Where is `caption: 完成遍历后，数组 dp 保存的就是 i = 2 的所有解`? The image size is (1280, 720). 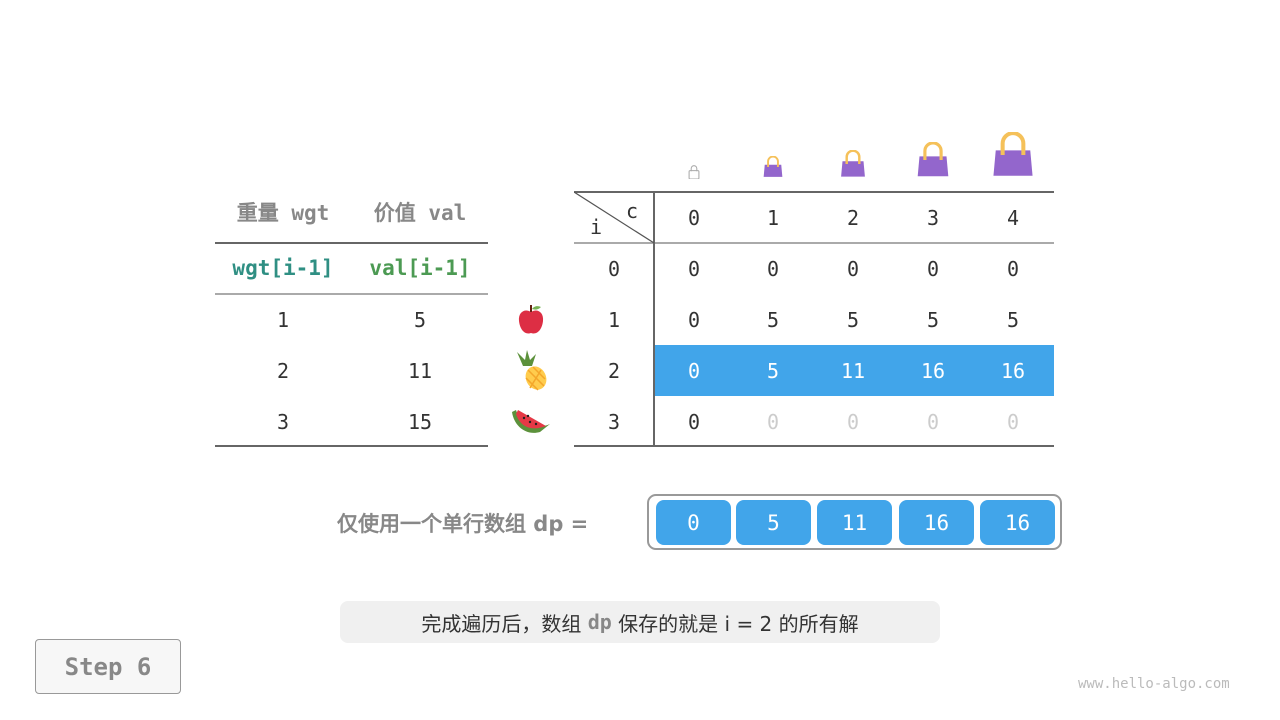 caption: 完成遍历后，数组 dp 保存的就是 i = 2 的所有解 is located at coordinates (640, 622).